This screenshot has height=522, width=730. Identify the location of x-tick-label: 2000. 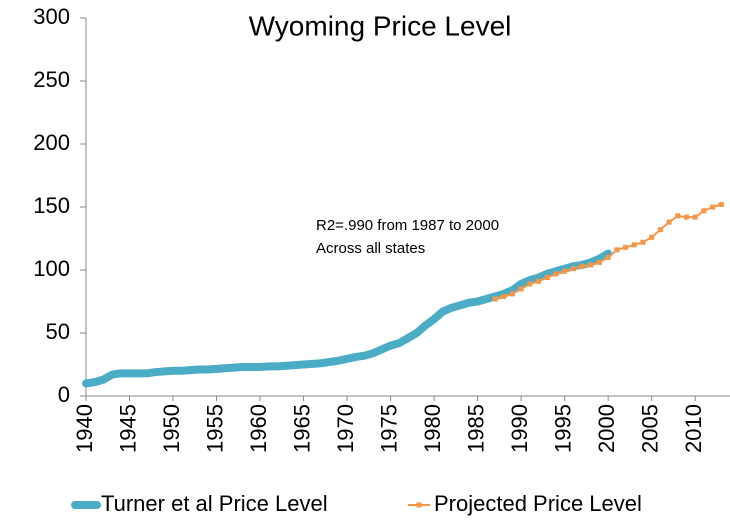
(606, 428).